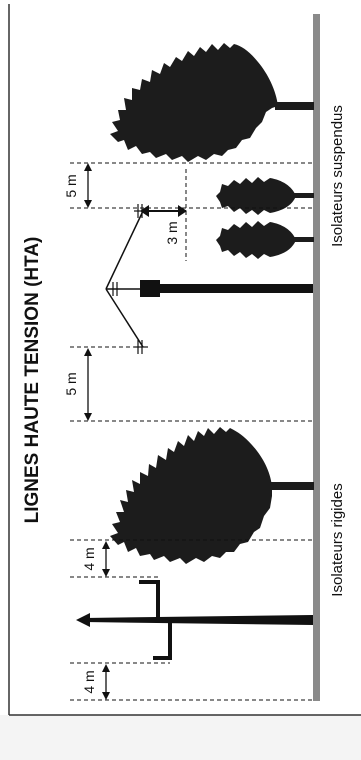  I want to click on pole-suspended, so click(209, 279).